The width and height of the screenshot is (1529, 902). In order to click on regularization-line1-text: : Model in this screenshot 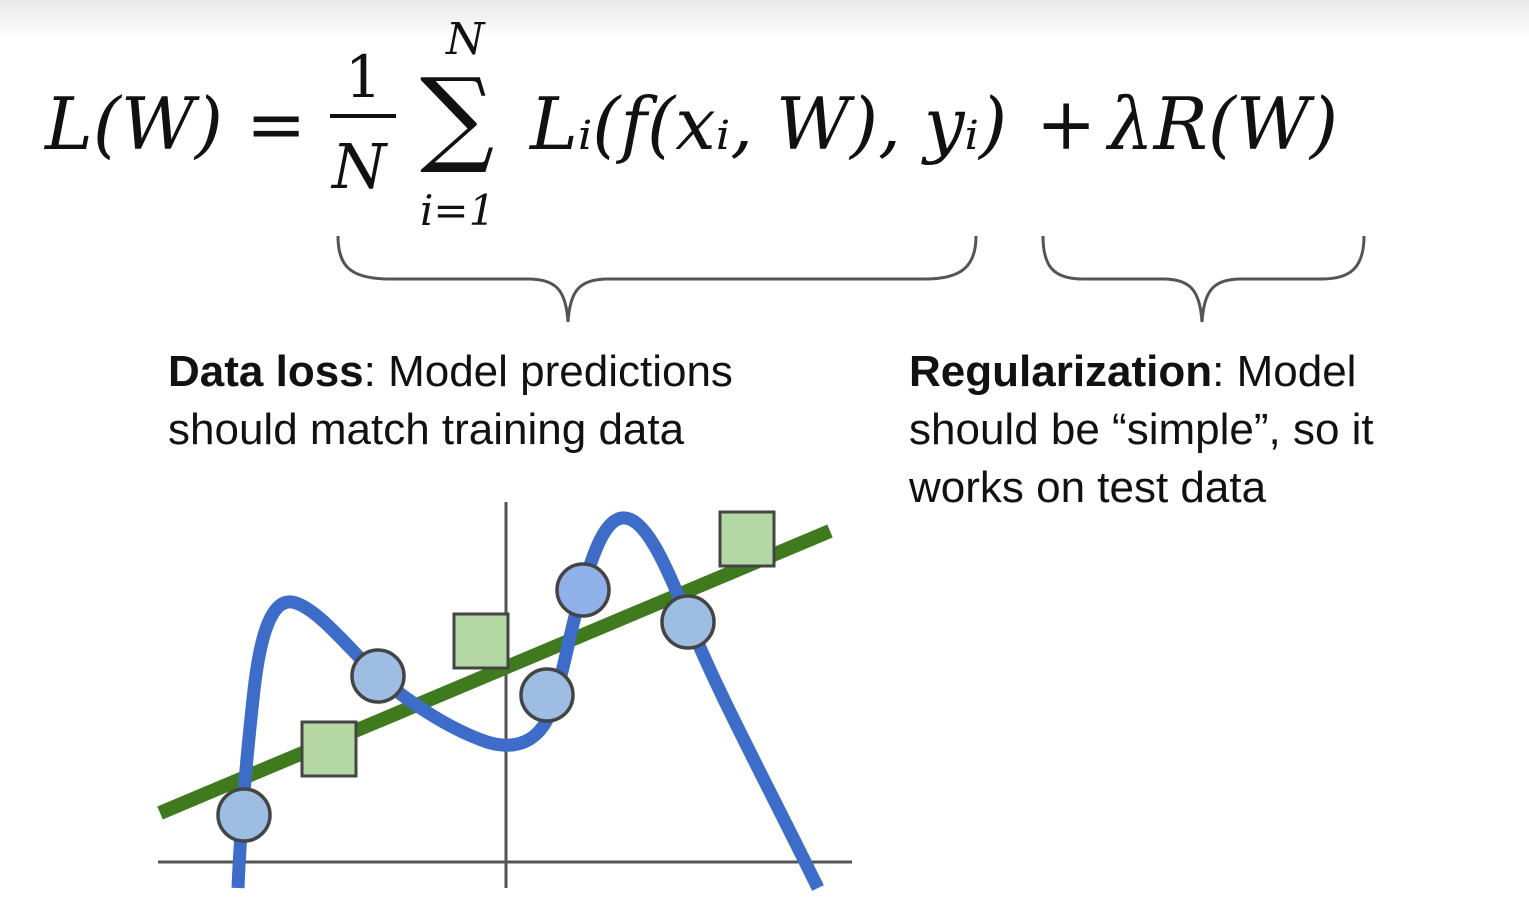, I will do `click(1284, 371)`.